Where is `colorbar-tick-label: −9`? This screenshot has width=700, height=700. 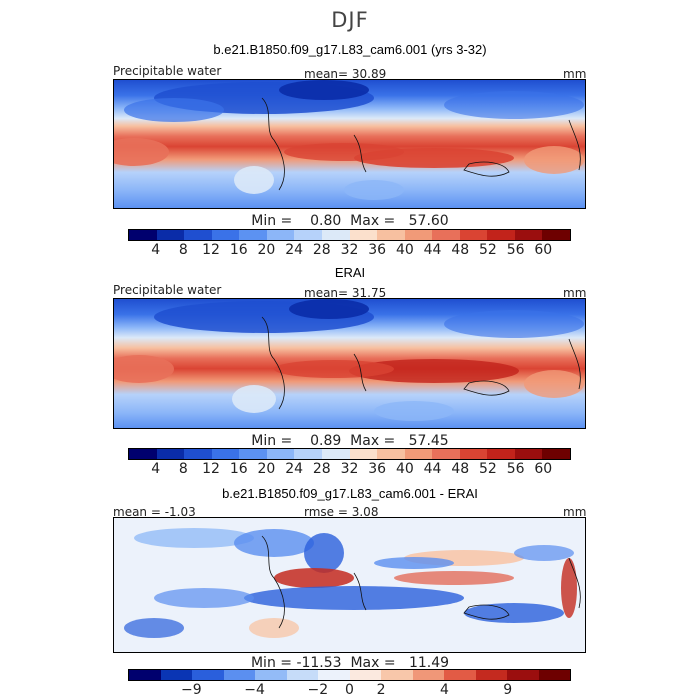 colorbar-tick-label: −9 is located at coordinates (191, 690).